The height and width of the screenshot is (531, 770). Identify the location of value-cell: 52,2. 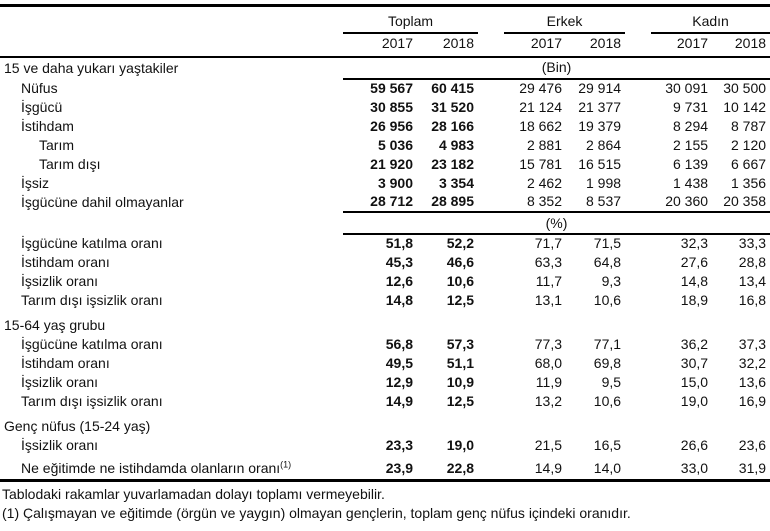
(460, 242).